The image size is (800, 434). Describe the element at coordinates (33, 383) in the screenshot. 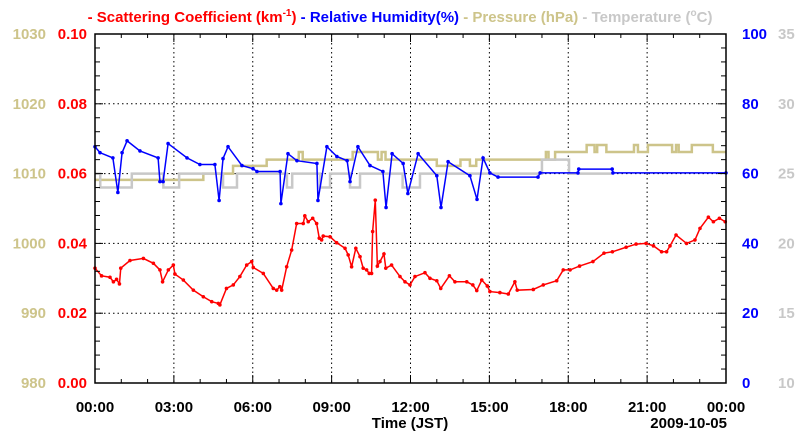

I see `pressure-axis-label: 980` at that location.